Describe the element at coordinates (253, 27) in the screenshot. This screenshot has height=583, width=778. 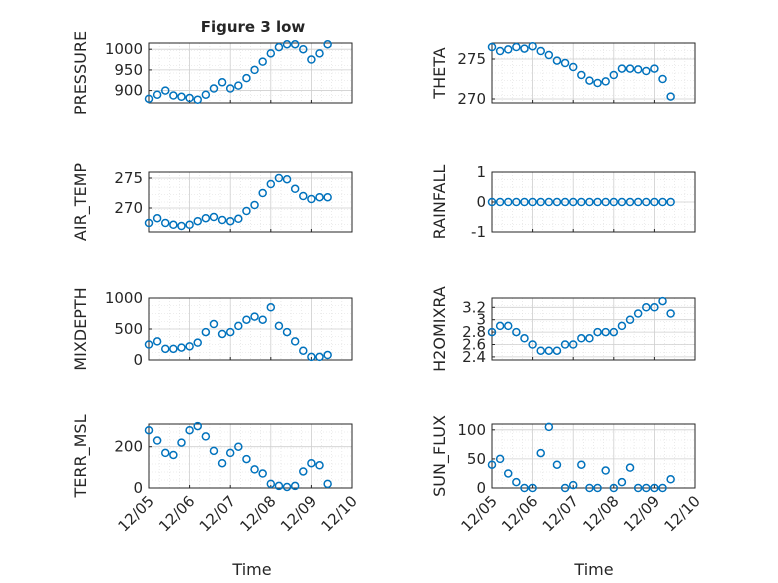
I see `figure-title: Figure 3 low` at that location.